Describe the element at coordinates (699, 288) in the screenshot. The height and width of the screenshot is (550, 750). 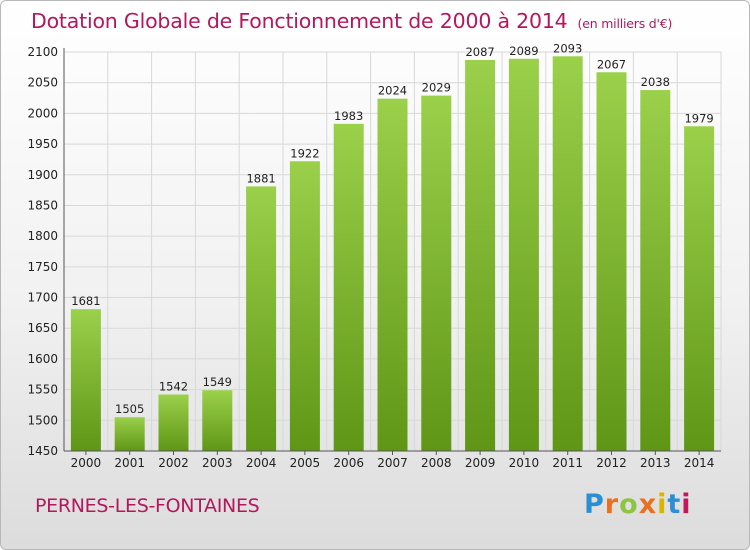
I see `bar-2014` at that location.